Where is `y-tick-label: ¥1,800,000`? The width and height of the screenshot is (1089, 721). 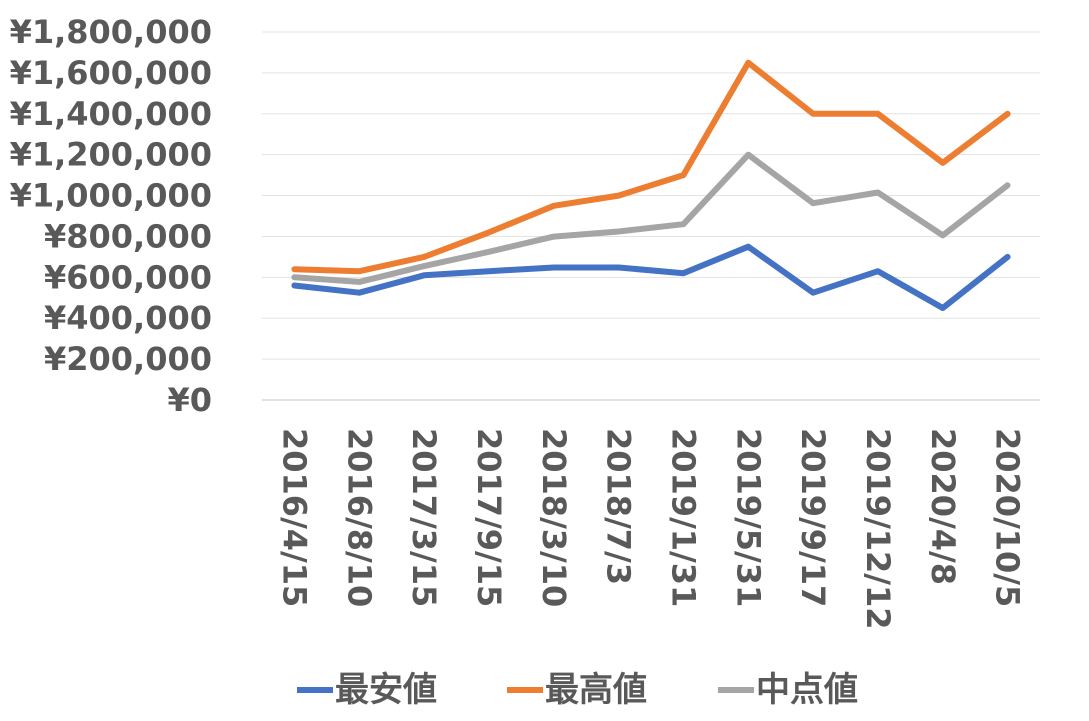
y-tick-label: ¥1,800,000 is located at coordinates (111, 32).